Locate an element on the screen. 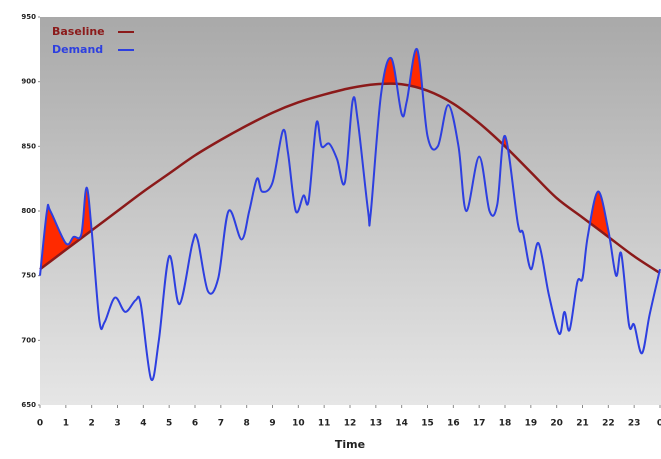 The image size is (661, 459). x-tick-label: 2 is located at coordinates (92, 424).